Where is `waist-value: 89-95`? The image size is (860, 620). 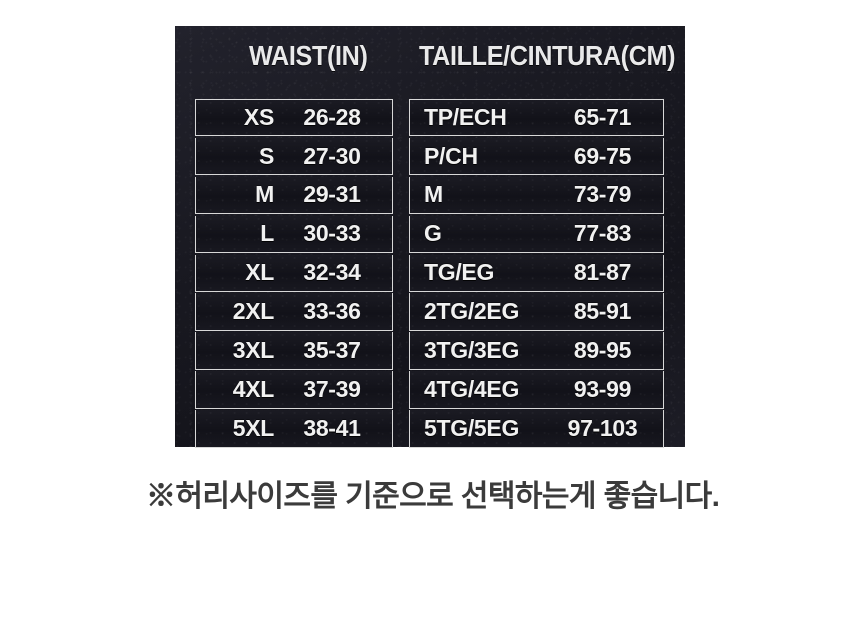
waist-value: 89-95 is located at coordinates (602, 350).